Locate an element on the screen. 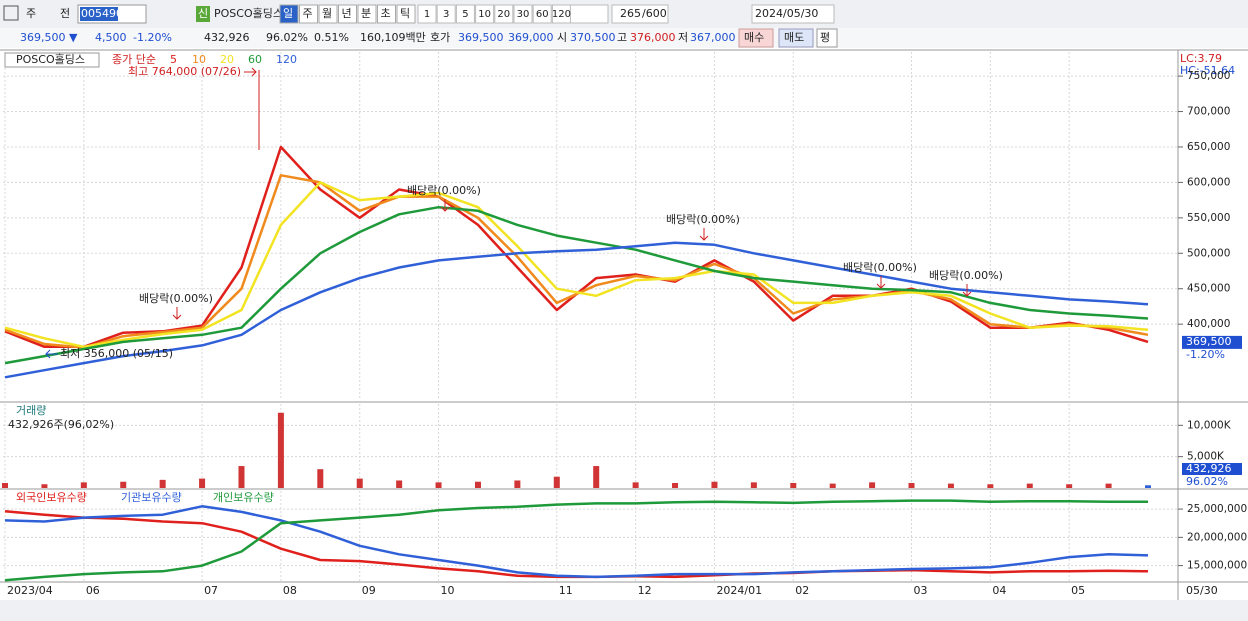 The height and width of the screenshot is (621, 1248). legend-entry: 10 is located at coordinates (199, 59).